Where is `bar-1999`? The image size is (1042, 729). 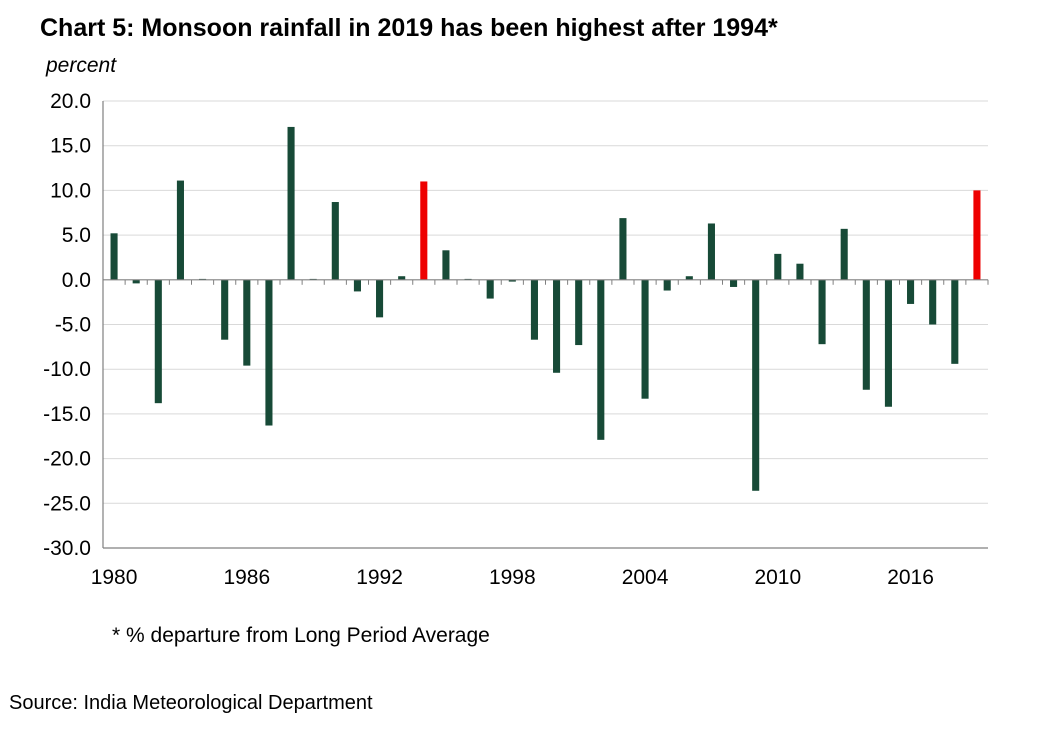
bar-1999 is located at coordinates (534, 309).